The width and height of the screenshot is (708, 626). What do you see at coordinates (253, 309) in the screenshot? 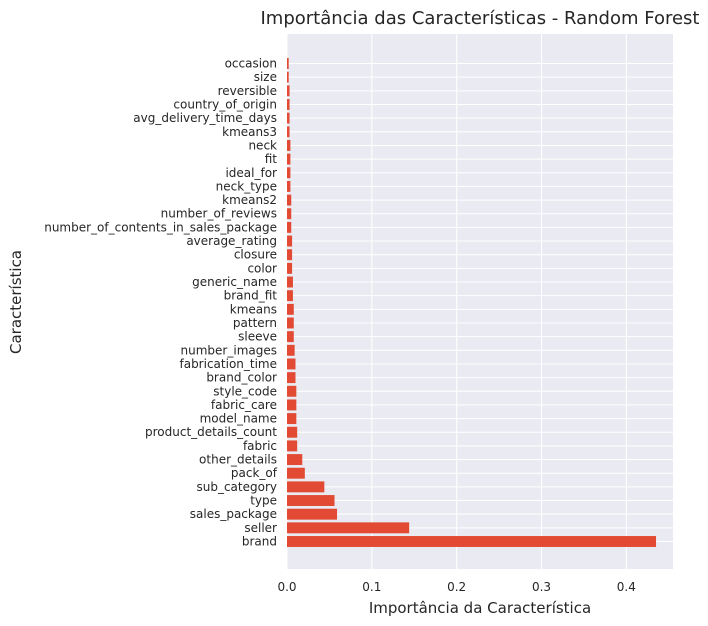
I see `y-tick-label: kmeans` at bounding box center [253, 309].